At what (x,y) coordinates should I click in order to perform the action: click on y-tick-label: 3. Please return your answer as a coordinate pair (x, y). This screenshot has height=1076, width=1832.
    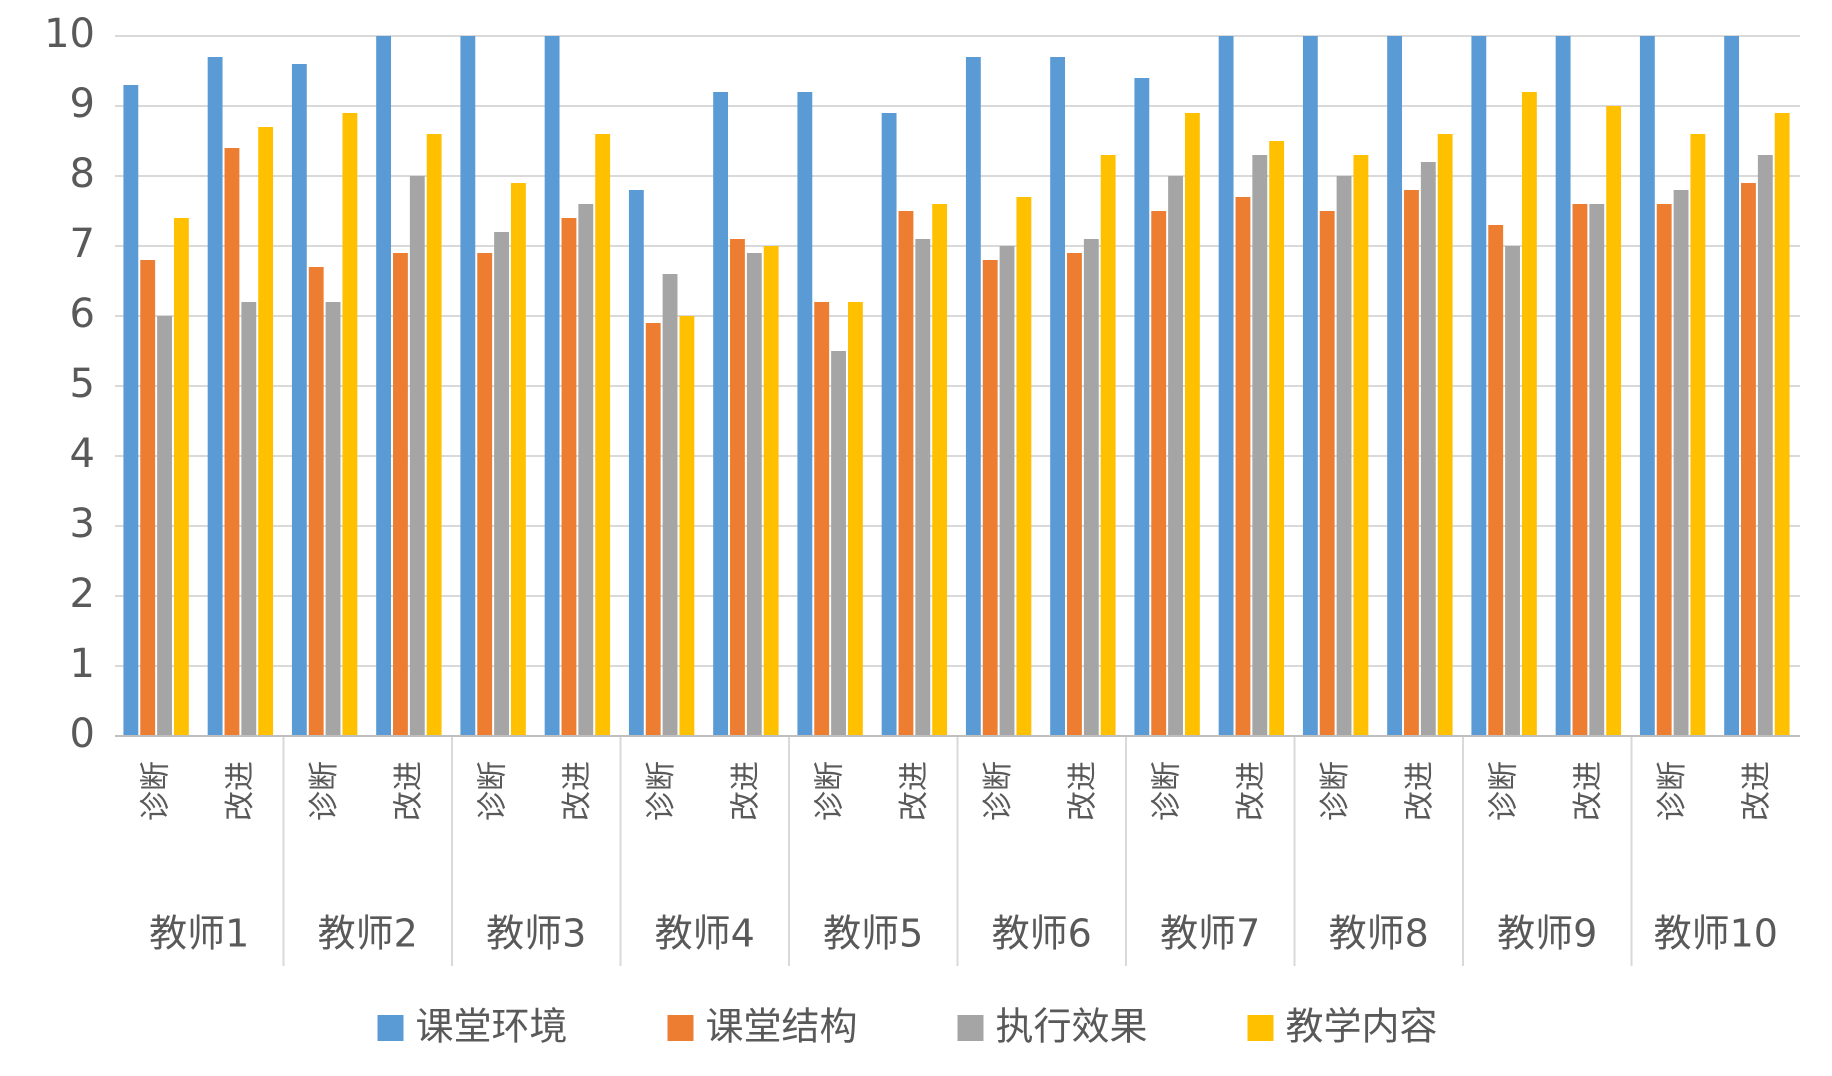
    Looking at the image, I should click on (82, 524).